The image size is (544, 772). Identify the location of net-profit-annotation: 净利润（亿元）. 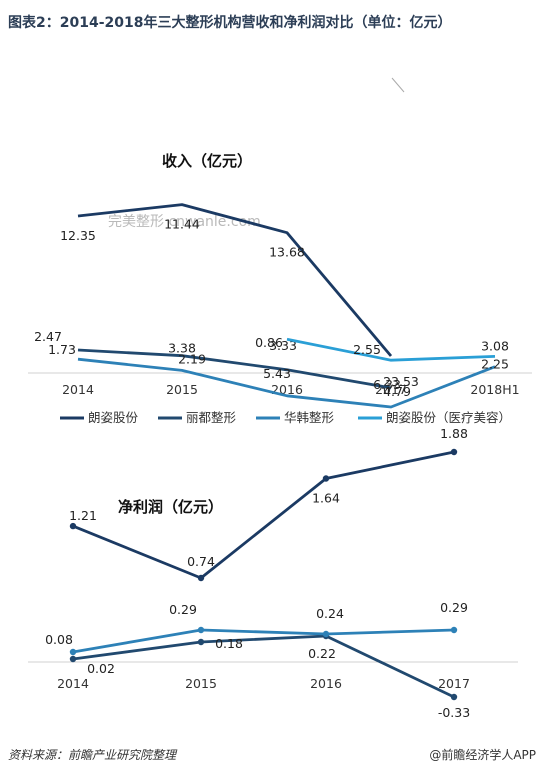
(170, 507).